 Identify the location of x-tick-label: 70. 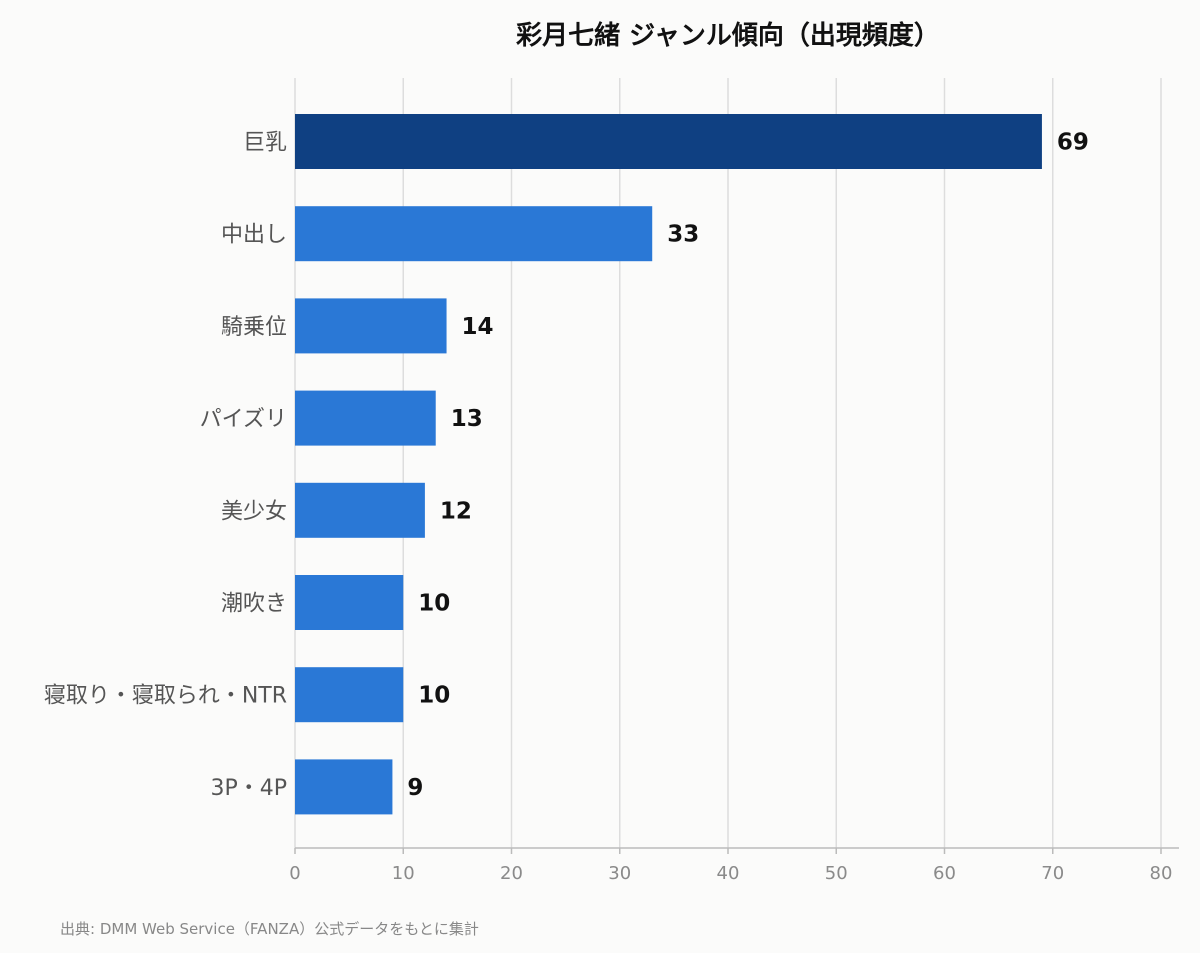
(1052, 873).